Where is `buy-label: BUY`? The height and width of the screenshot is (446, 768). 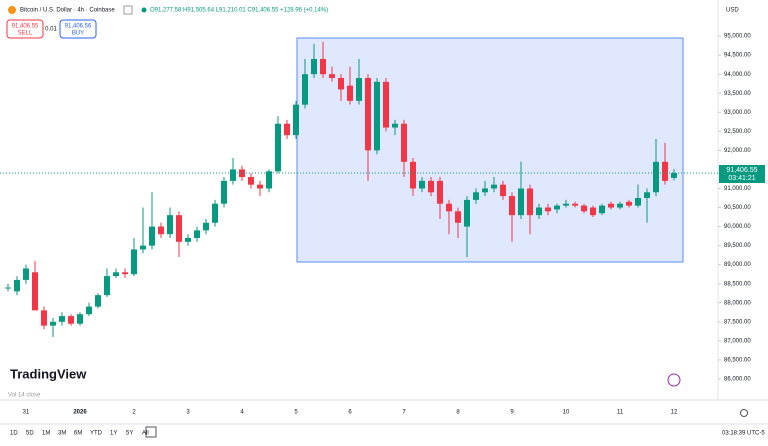
buy-label: BUY is located at coordinates (78, 34).